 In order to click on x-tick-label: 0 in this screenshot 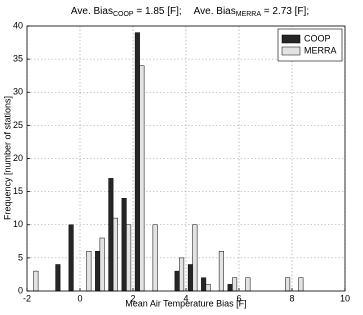, I will do `click(79, 298)`.